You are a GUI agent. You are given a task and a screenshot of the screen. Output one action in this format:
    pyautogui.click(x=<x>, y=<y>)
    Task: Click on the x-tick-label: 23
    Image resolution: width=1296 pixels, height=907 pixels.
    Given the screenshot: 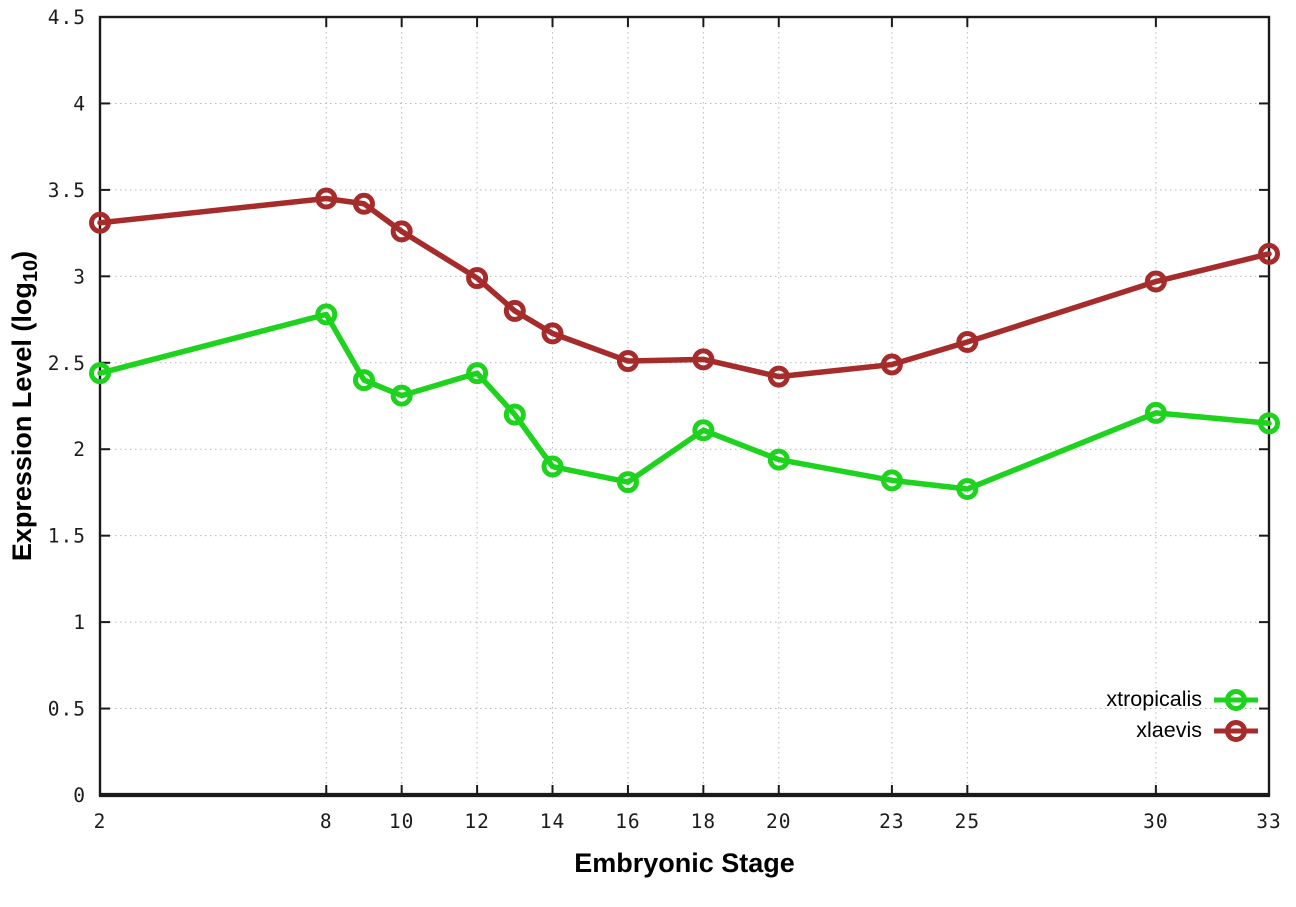 What is the action you would take?
    pyautogui.click(x=891, y=821)
    